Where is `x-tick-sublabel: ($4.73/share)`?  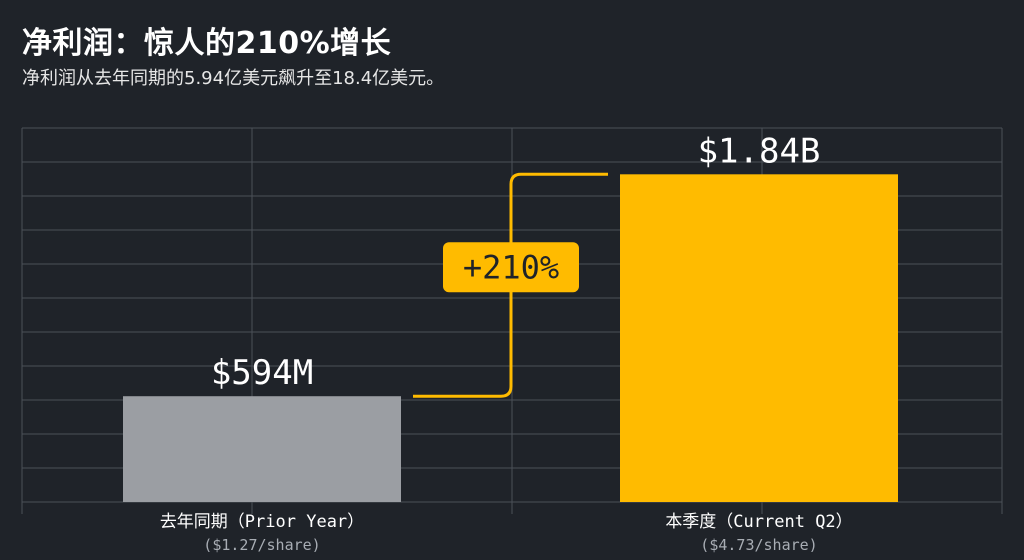 x-tick-sublabel: ($4.73/share) is located at coordinates (758, 545).